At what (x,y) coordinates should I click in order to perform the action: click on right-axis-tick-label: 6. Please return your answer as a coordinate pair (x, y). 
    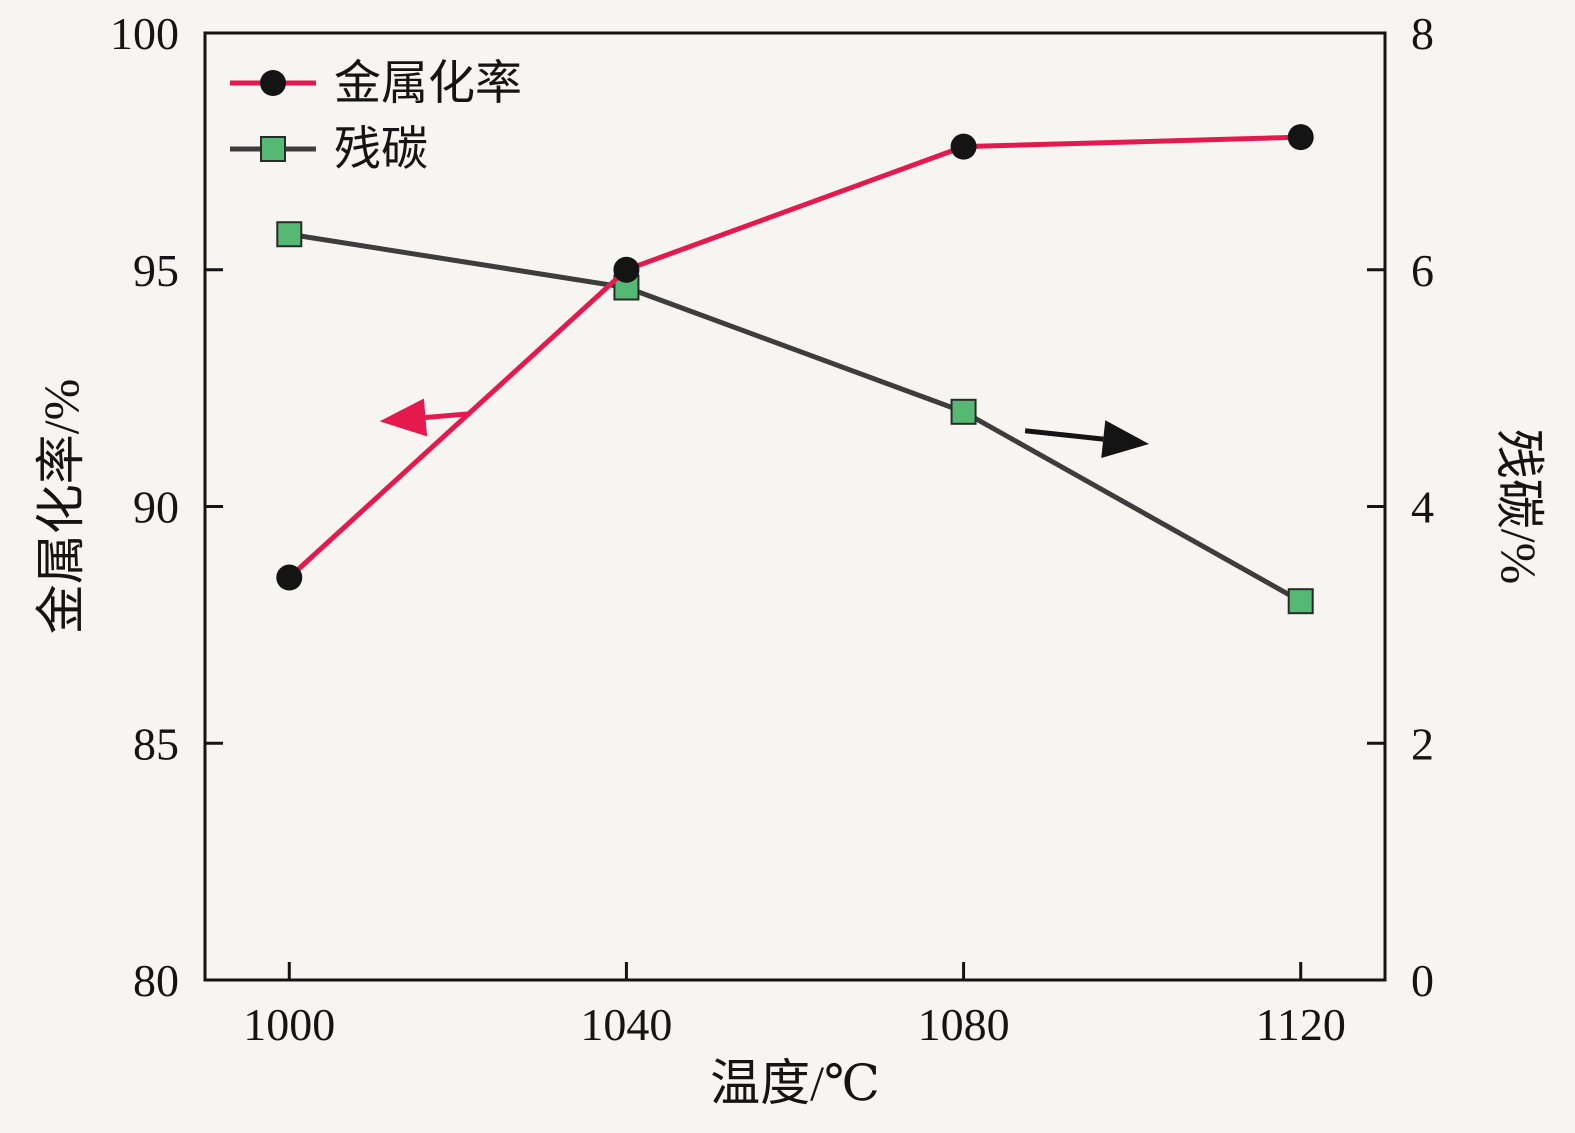
    Looking at the image, I should click on (1422, 270).